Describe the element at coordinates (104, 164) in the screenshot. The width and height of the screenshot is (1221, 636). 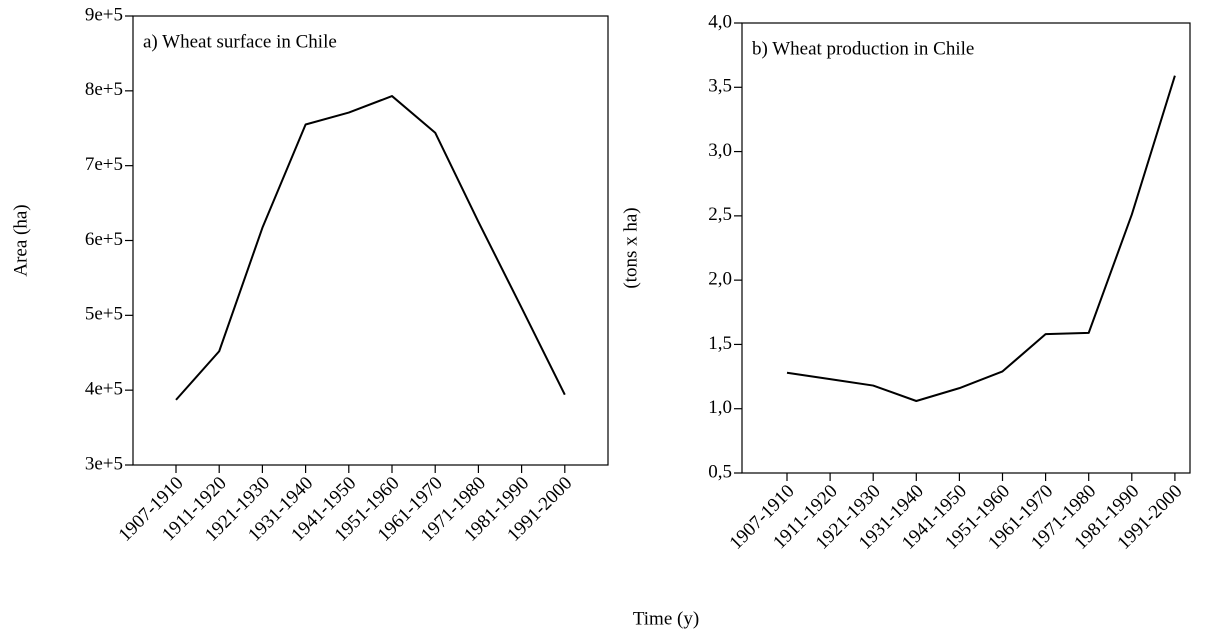
I see `y-tick-label: 7e+5` at that location.